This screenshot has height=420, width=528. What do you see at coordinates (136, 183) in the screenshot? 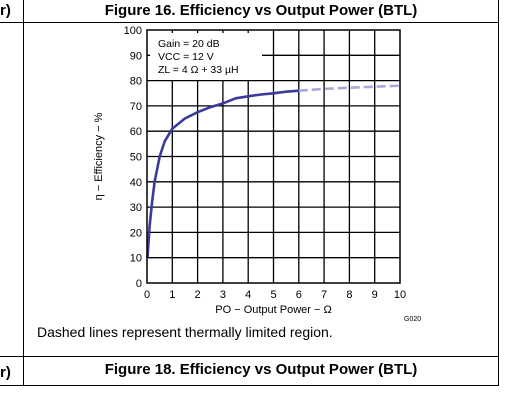
I see `y-tick-label: 40` at bounding box center [136, 183].